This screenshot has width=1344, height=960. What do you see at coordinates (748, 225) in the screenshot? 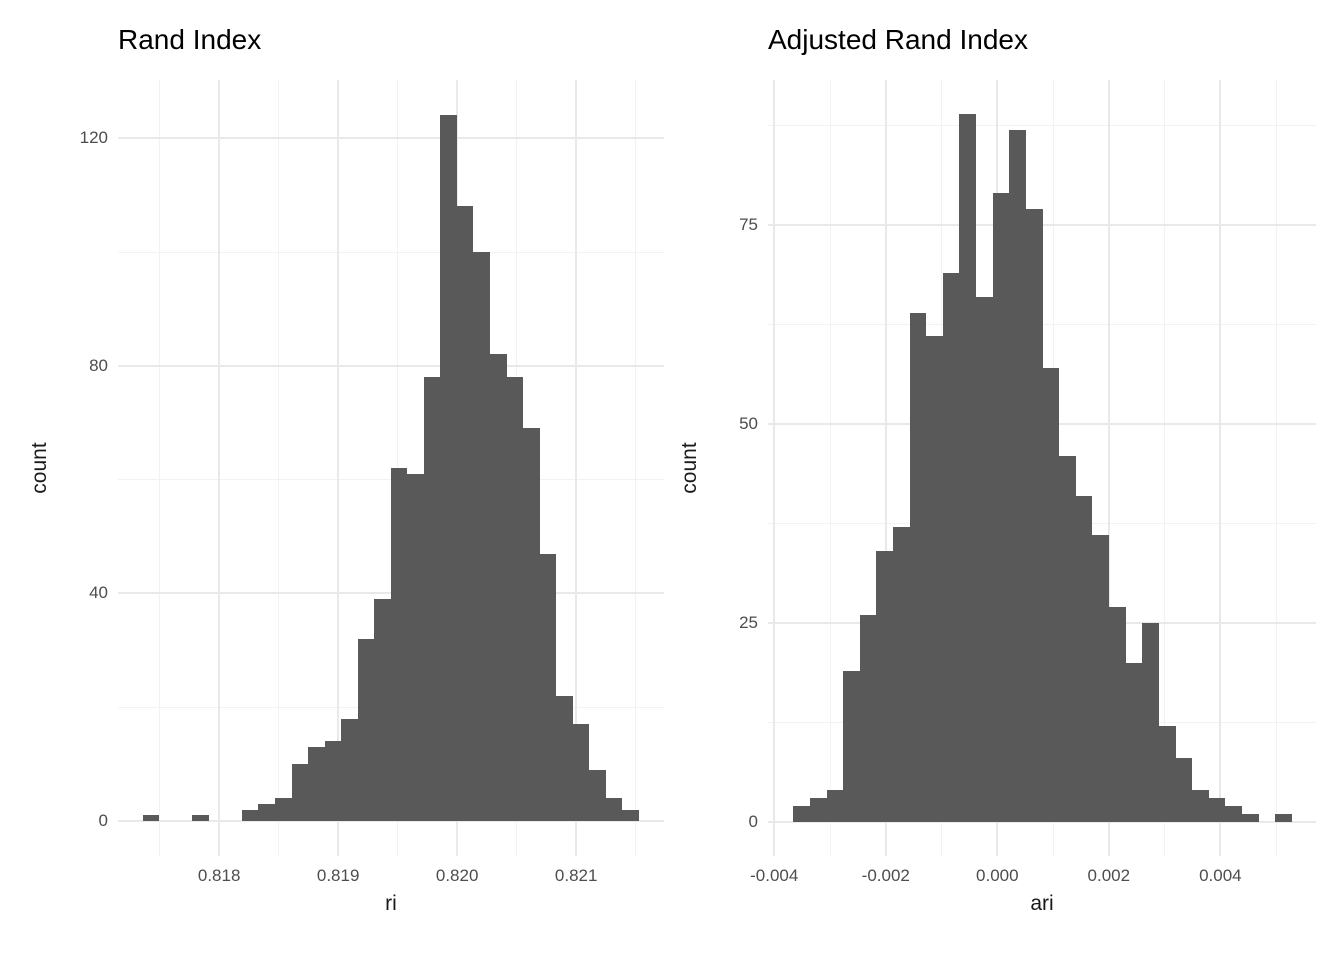
I see `y-tick-label: 75` at bounding box center [748, 225].